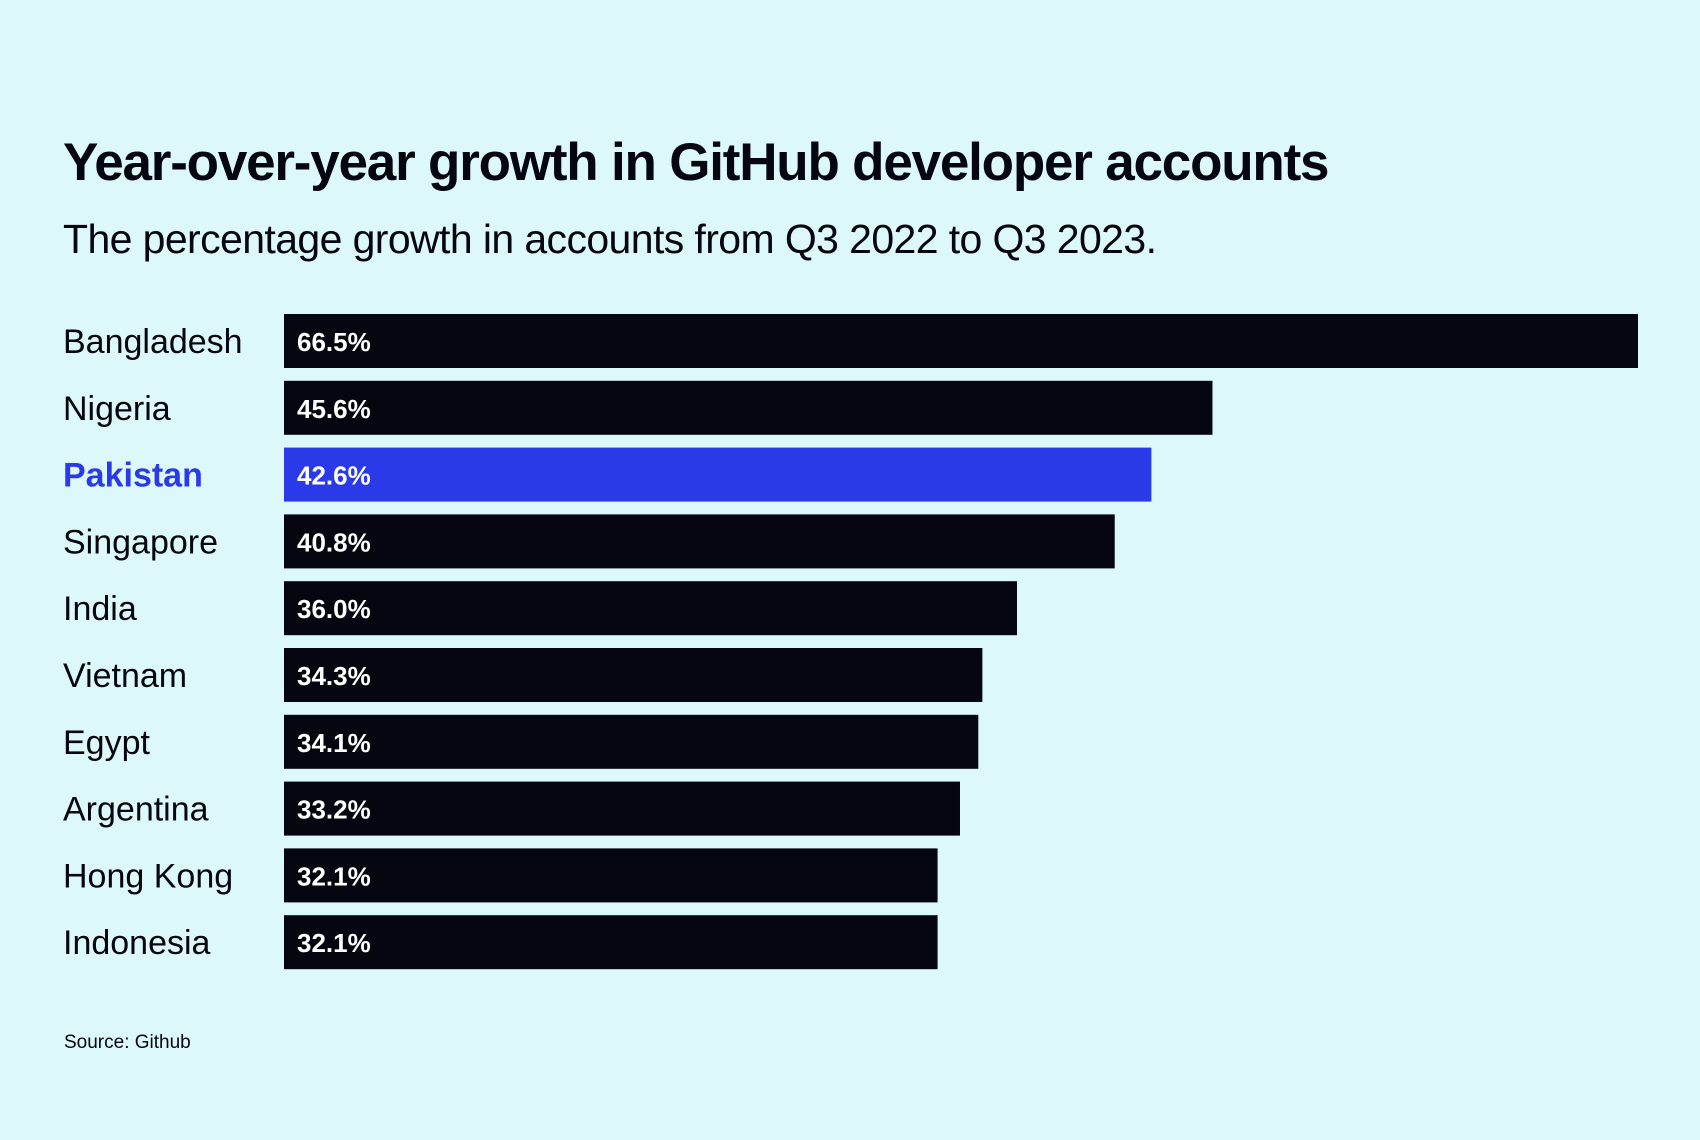  Describe the element at coordinates (611, 875) in the screenshot. I see `bar-hong-kong` at that location.